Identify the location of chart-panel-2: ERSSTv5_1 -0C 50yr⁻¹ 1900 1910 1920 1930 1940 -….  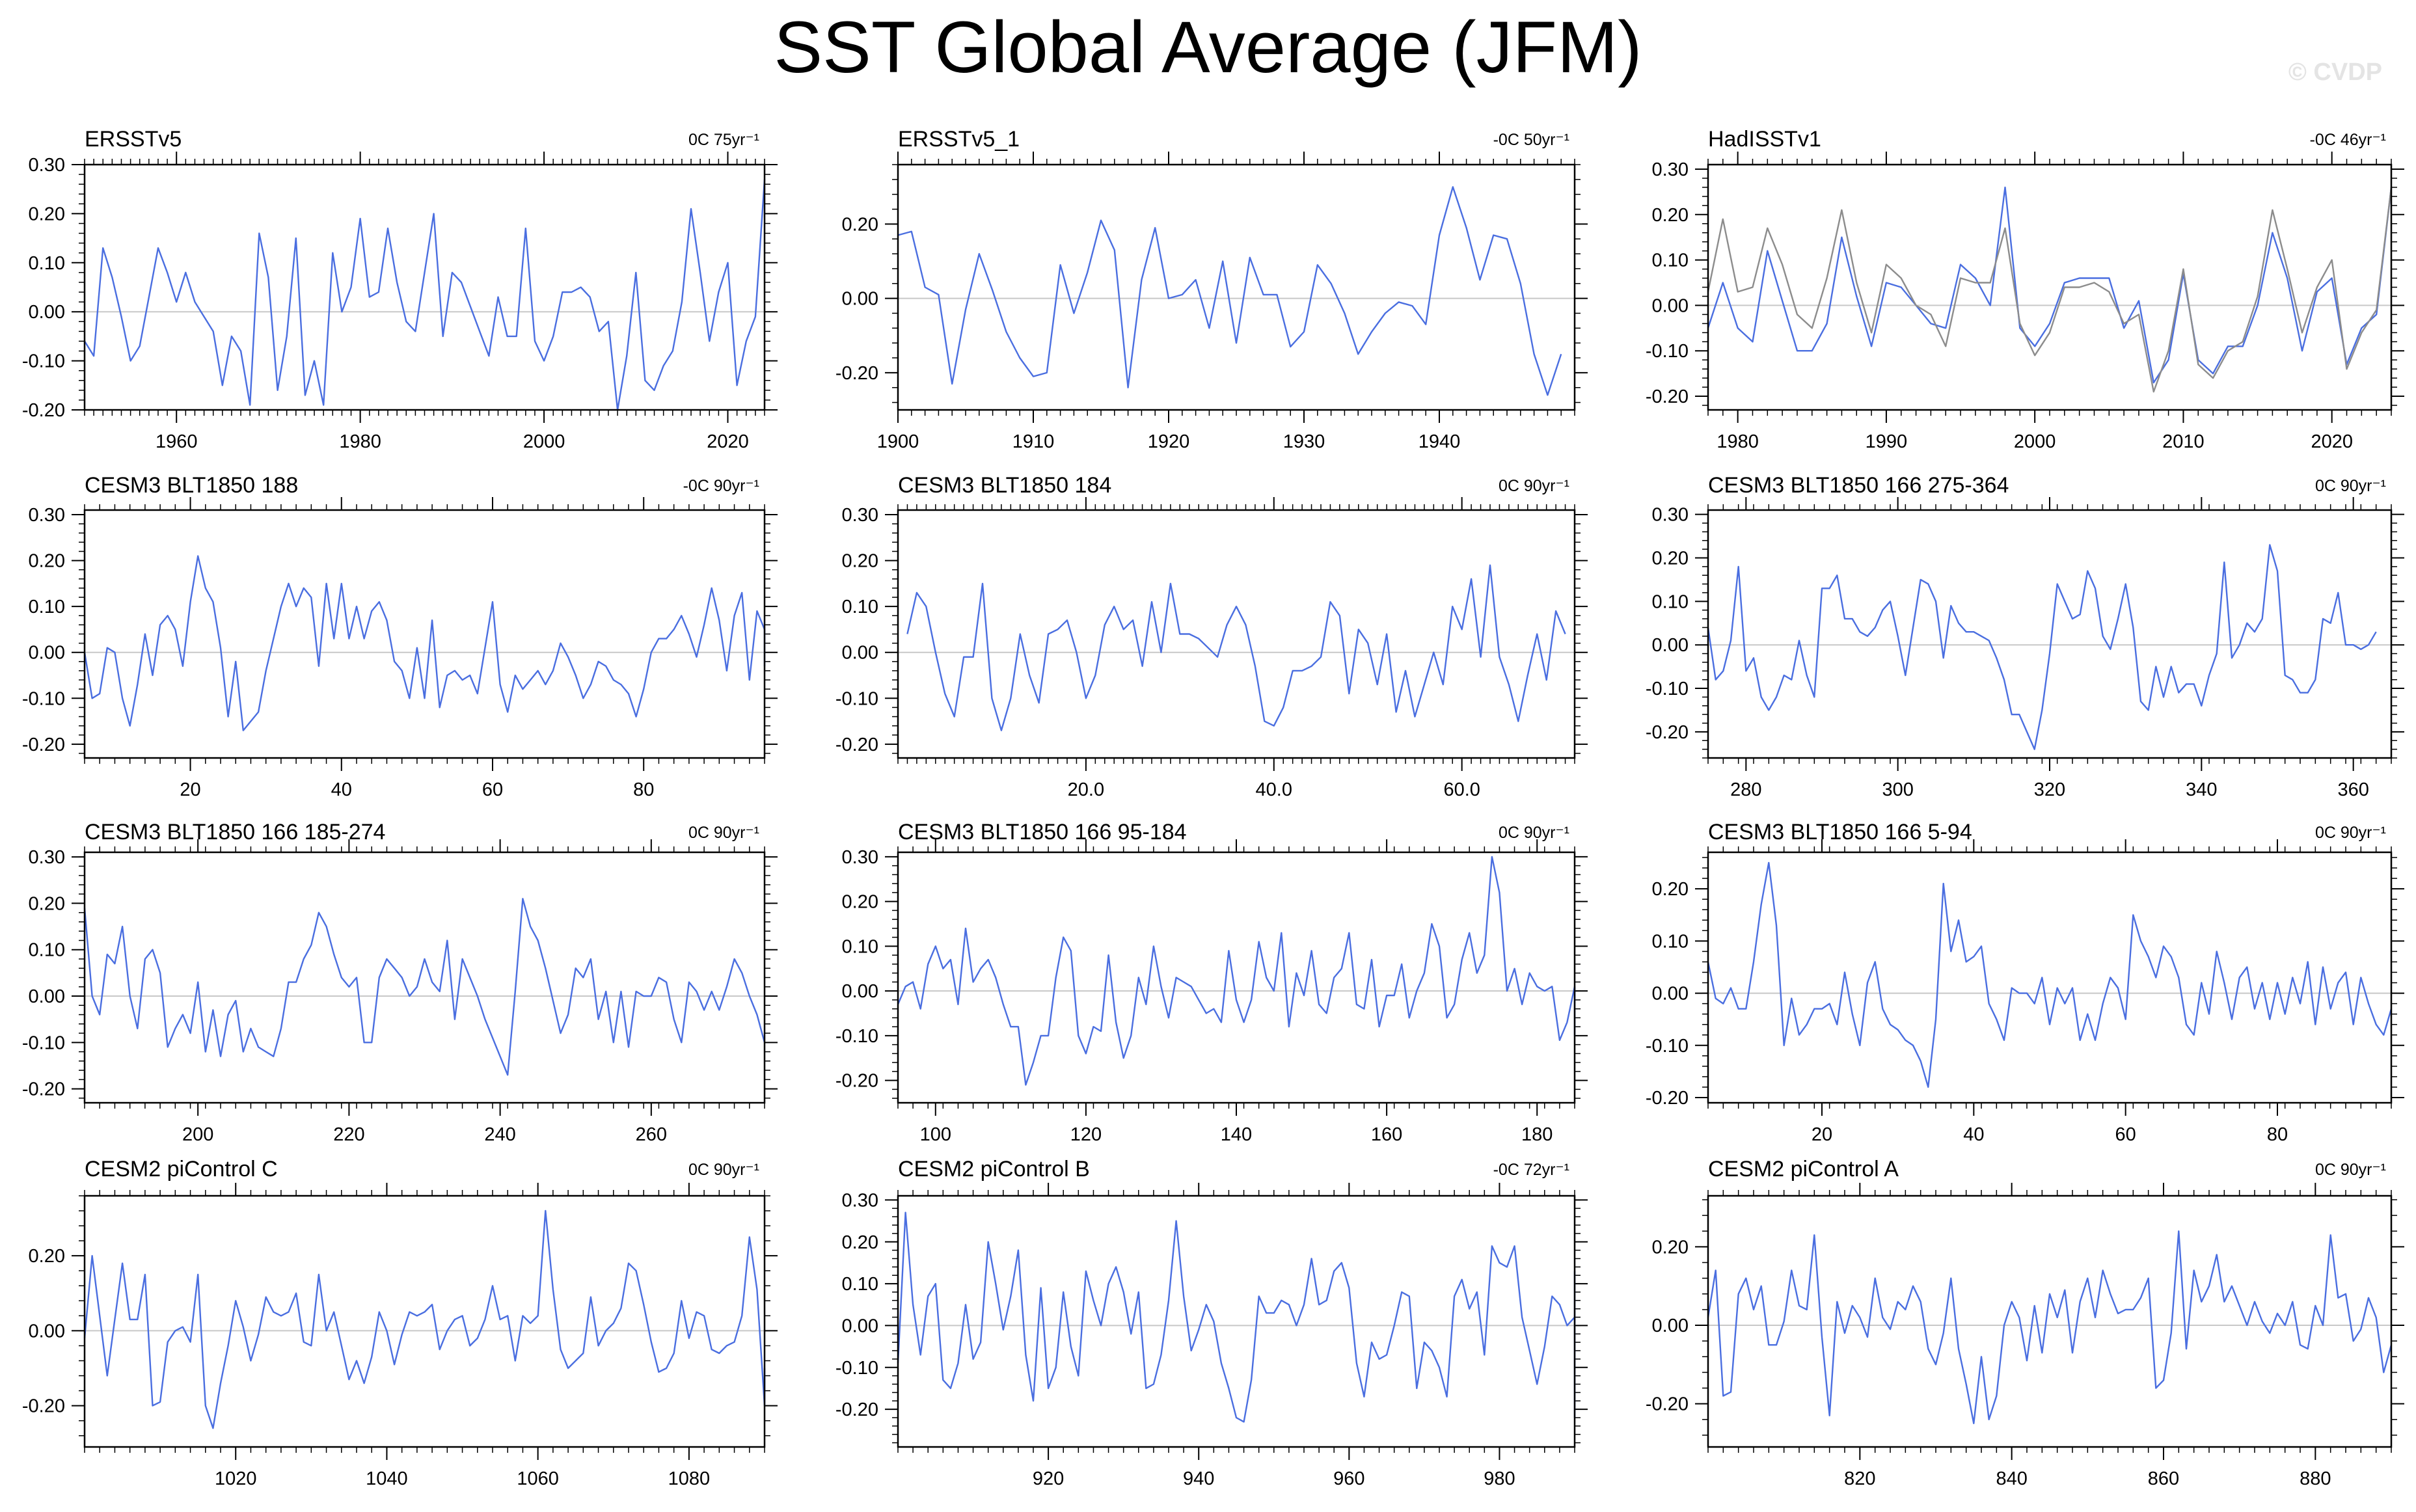
(1211, 289).